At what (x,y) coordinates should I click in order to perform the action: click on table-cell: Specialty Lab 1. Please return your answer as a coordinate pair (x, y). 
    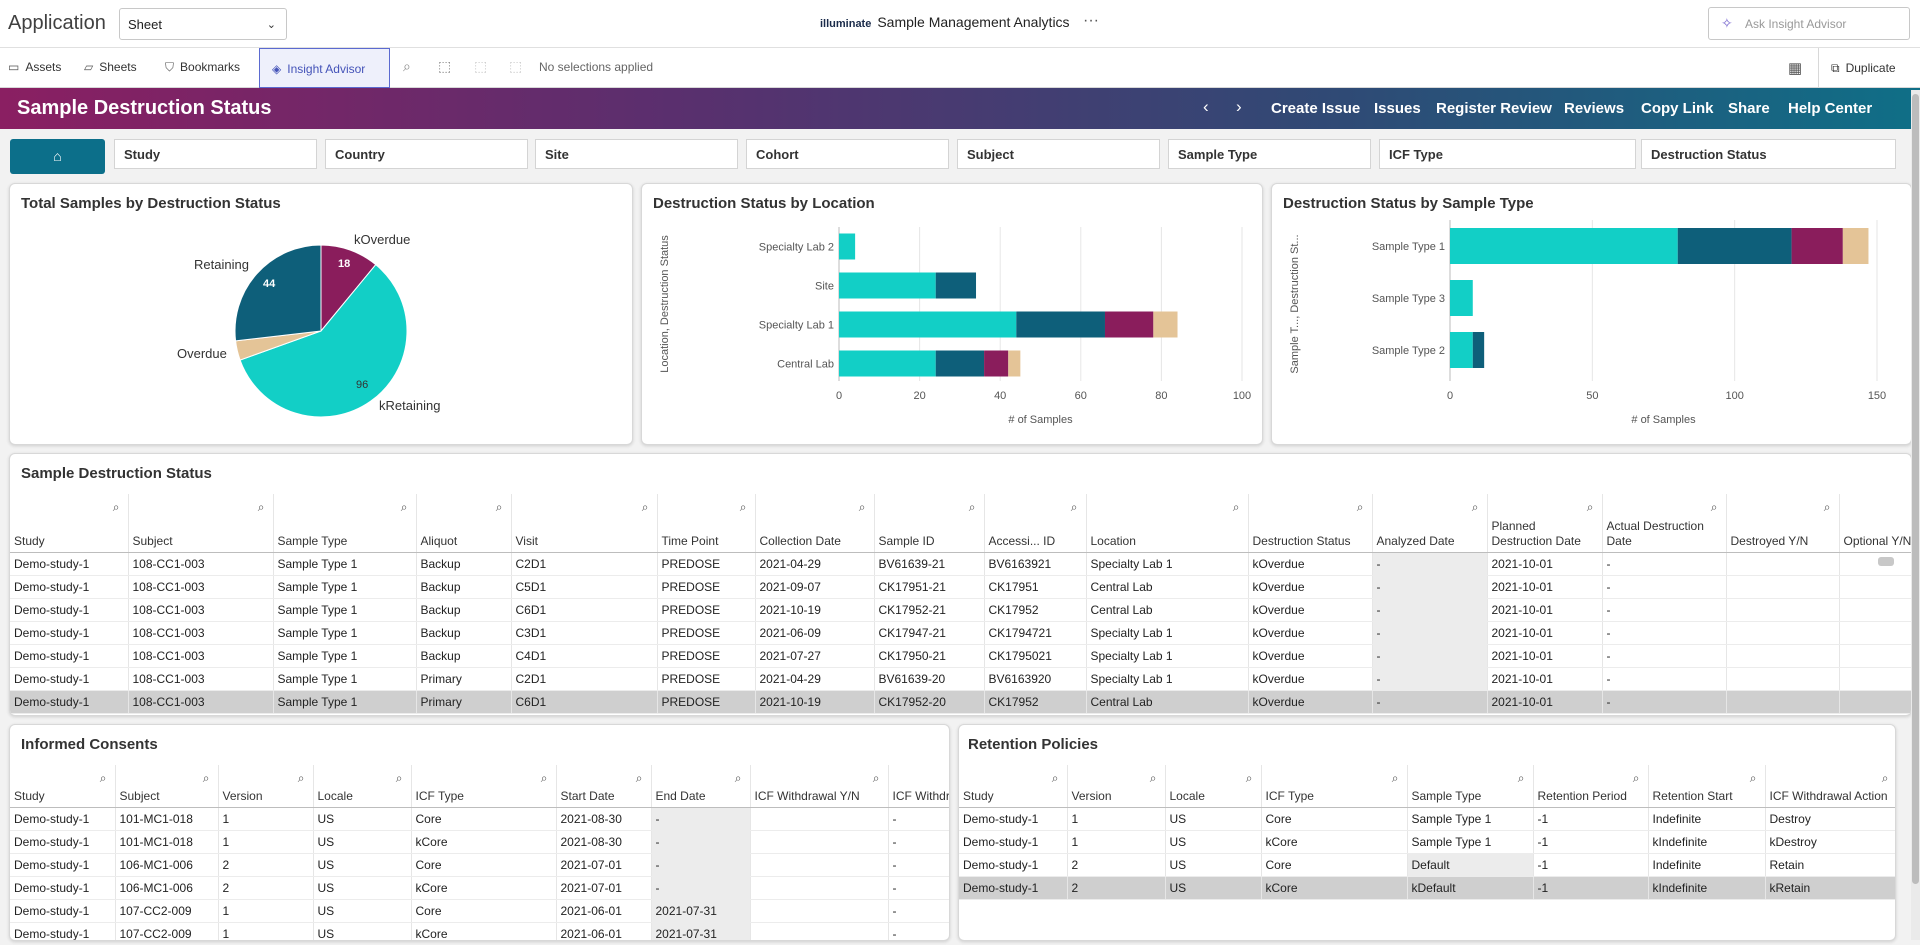
    Looking at the image, I should click on (1167, 656).